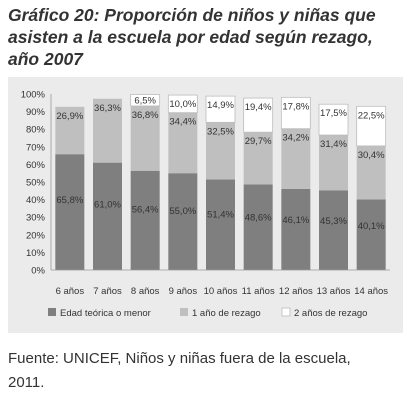 The height and width of the screenshot is (401, 411). What do you see at coordinates (36, 112) in the screenshot?
I see `y-tick-label: 90%` at bounding box center [36, 112].